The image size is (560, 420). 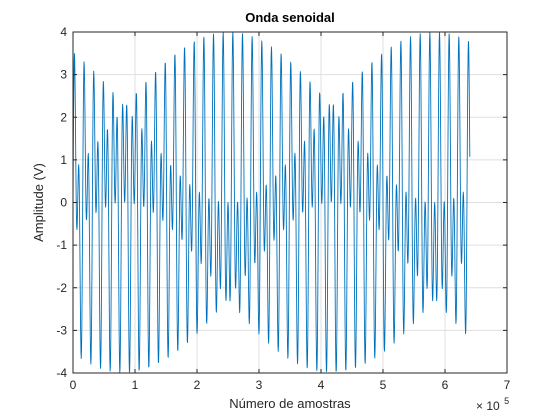 I want to click on y-tick-label: -2, so click(x=61, y=288).